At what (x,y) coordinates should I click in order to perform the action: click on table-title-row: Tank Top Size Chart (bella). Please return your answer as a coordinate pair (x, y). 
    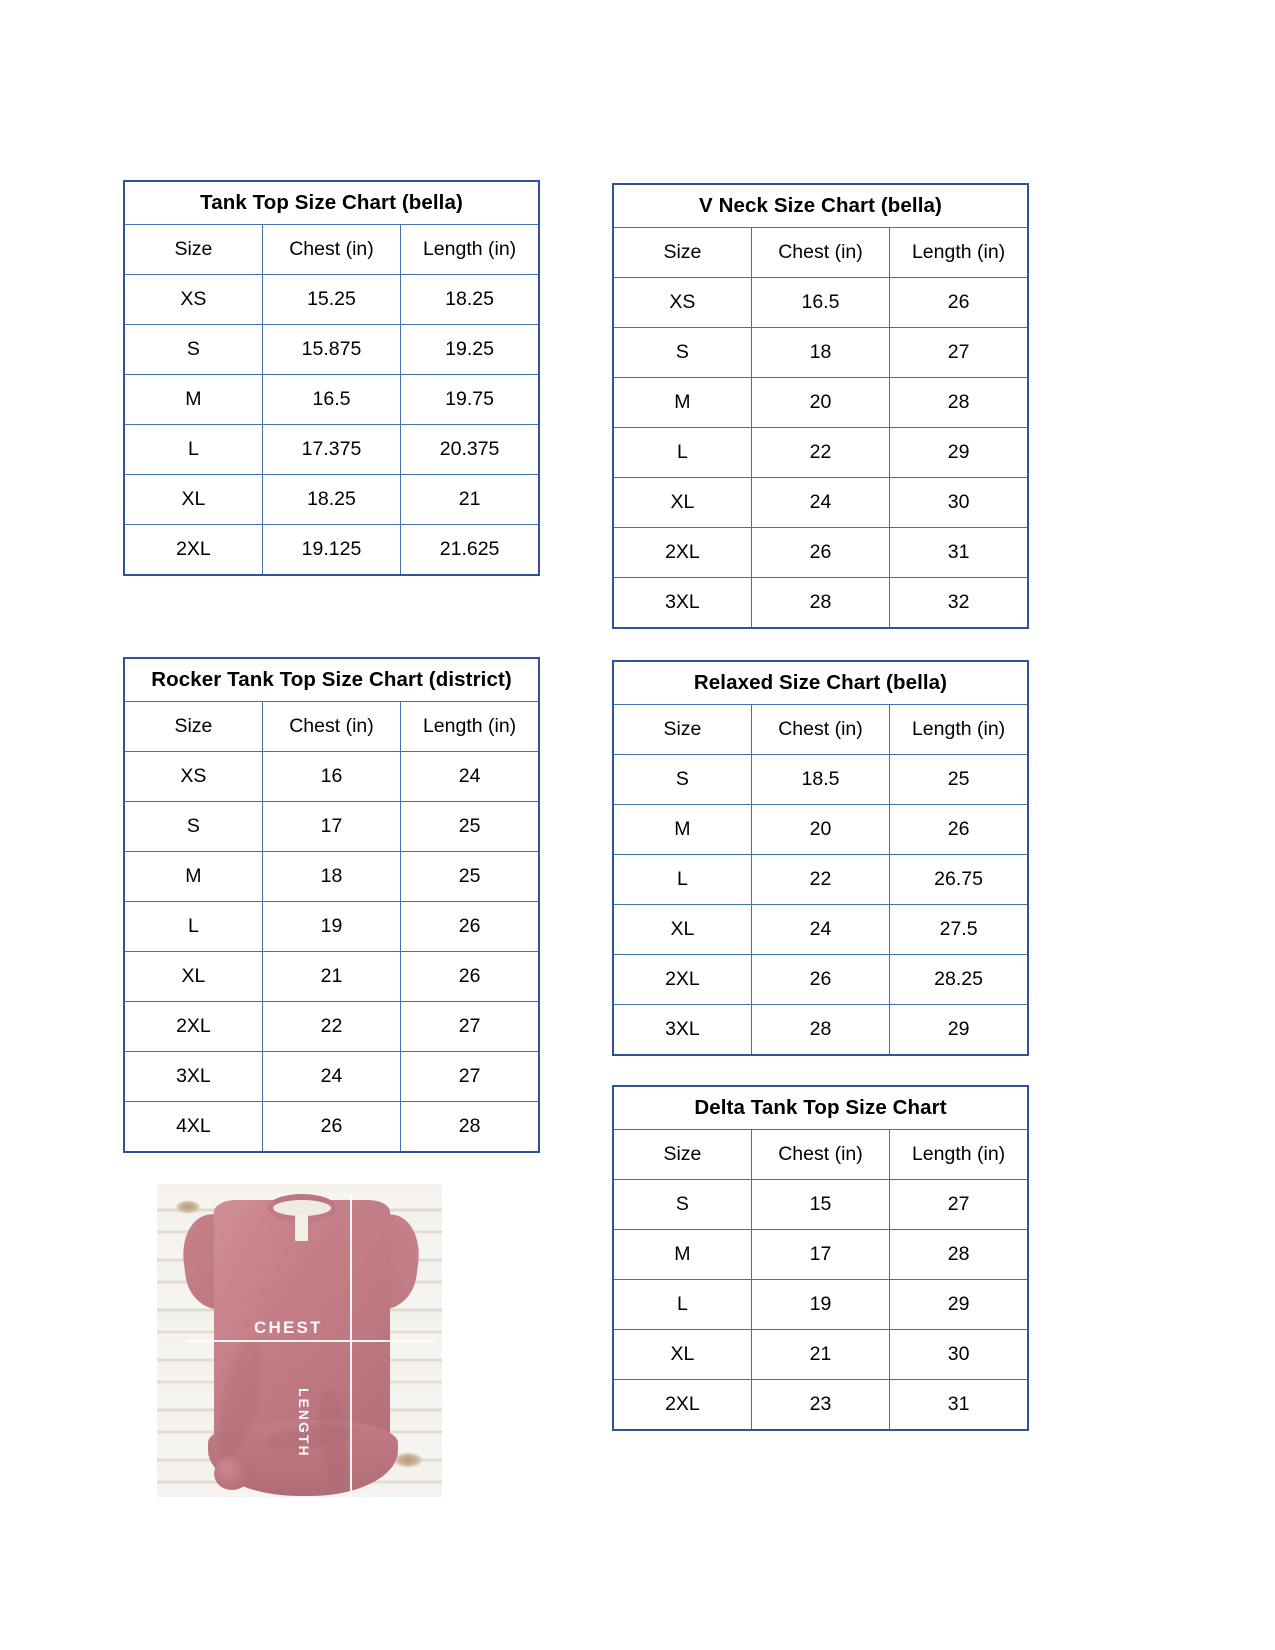
    Looking at the image, I should click on (331, 203).